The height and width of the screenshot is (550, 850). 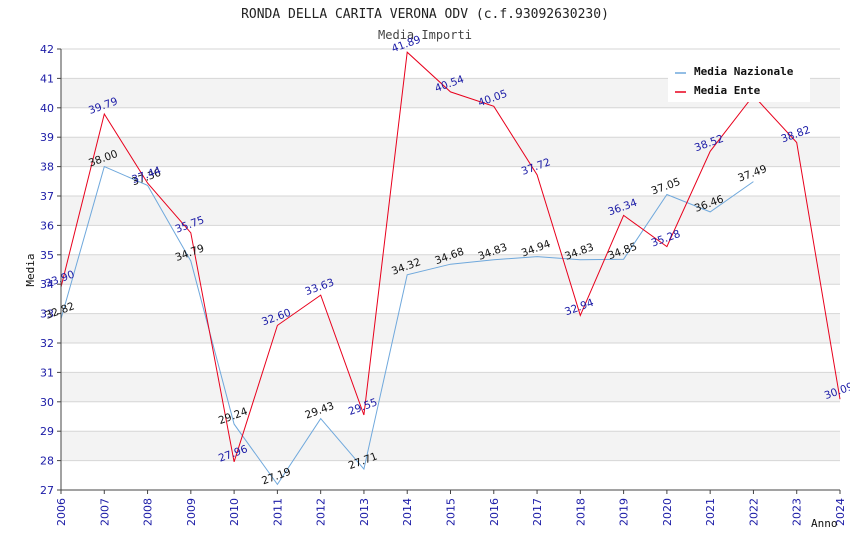 I want to click on y-tick-label: 38, so click(x=47, y=167).